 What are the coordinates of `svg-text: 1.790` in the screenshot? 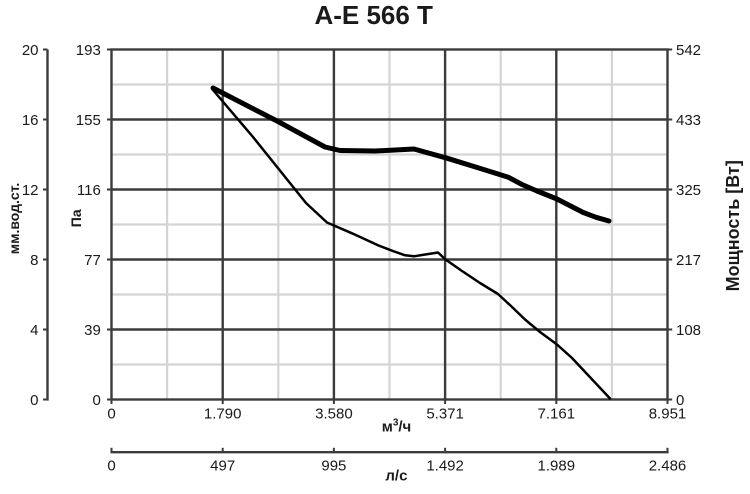 It's located at (223, 414).